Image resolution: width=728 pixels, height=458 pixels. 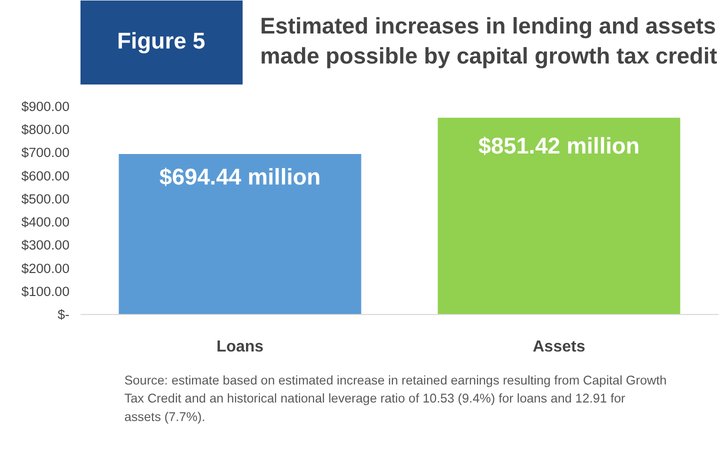 What do you see at coordinates (45, 106) in the screenshot?
I see `y-tick-label: $900.00` at bounding box center [45, 106].